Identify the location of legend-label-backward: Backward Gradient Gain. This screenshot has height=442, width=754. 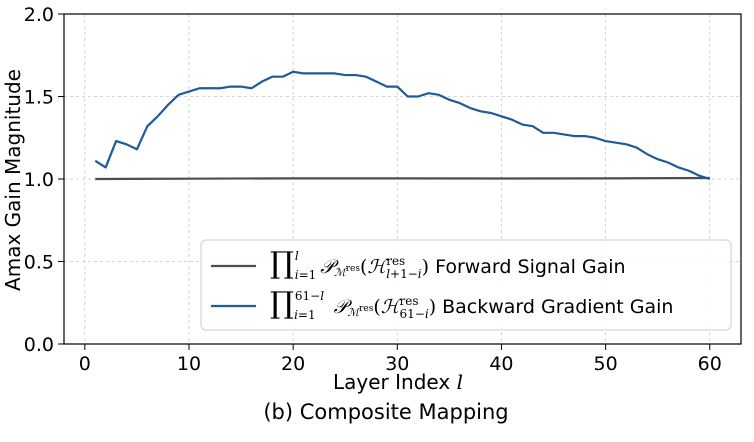
(557, 307).